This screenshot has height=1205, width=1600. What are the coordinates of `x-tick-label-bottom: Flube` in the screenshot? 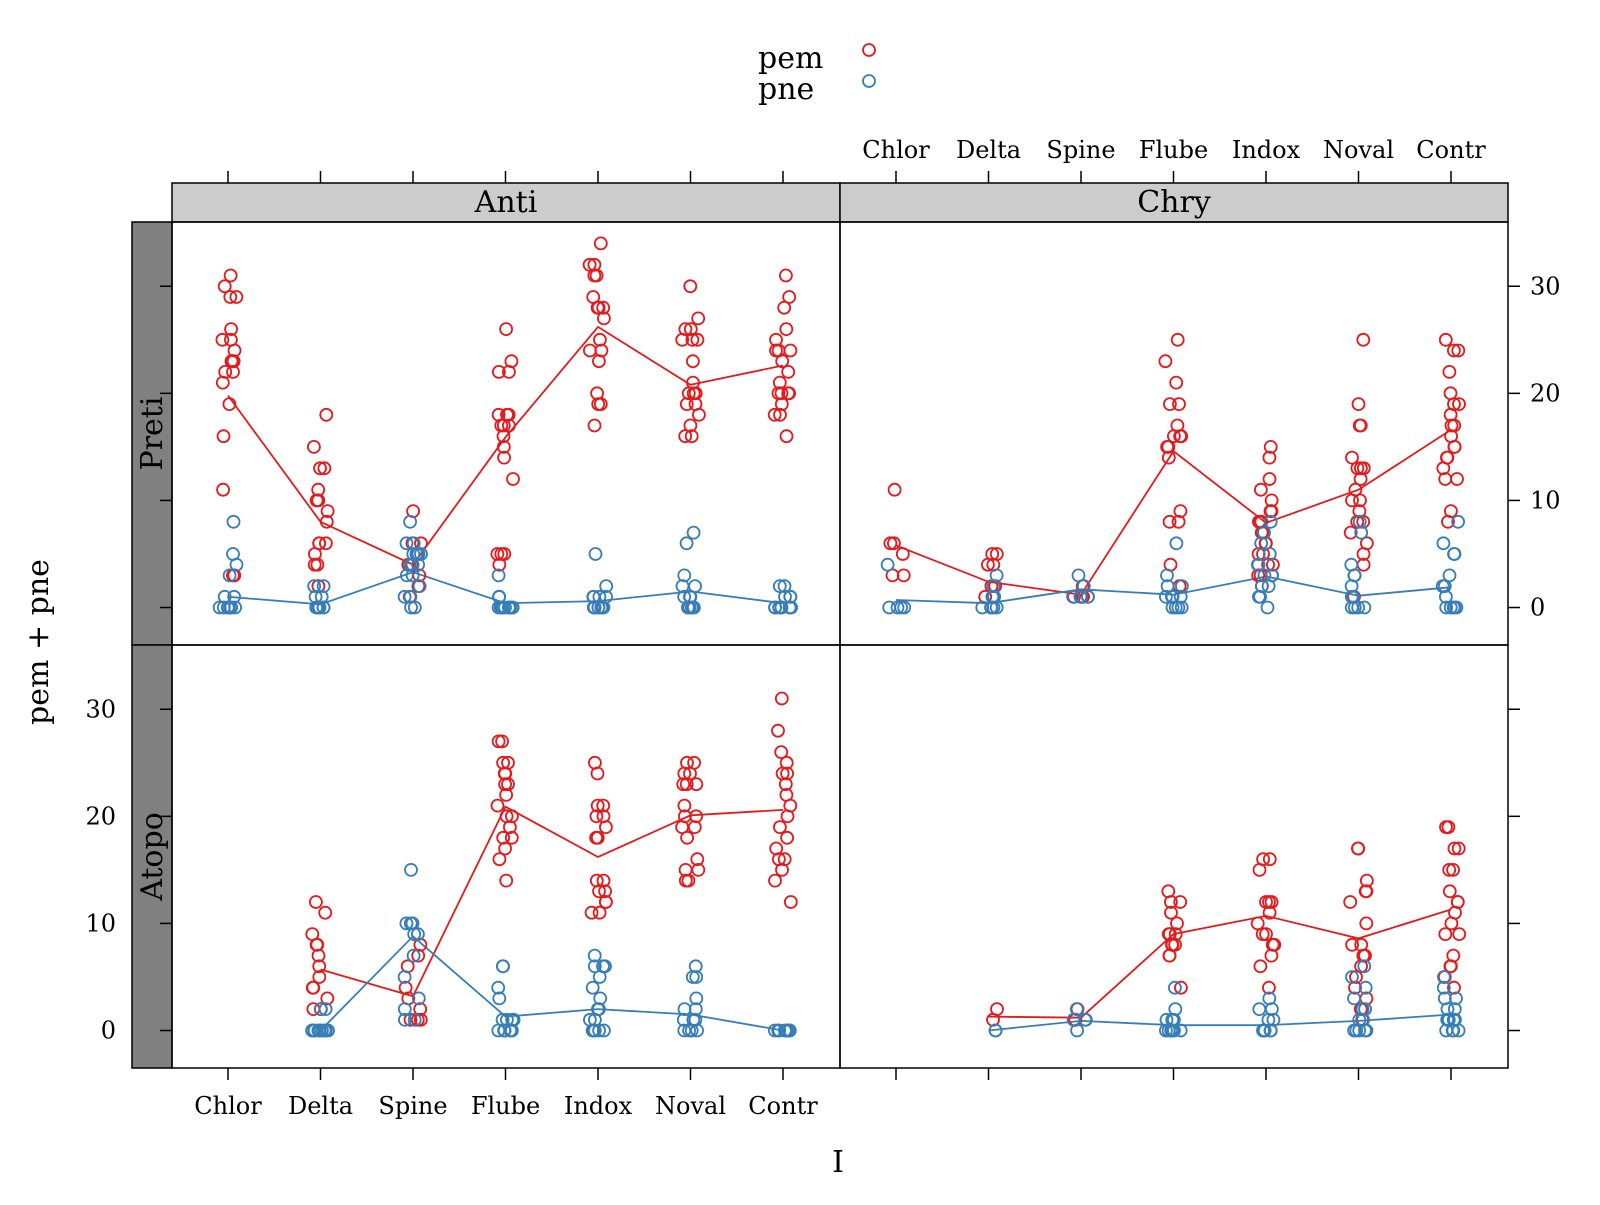 It's located at (505, 1106).